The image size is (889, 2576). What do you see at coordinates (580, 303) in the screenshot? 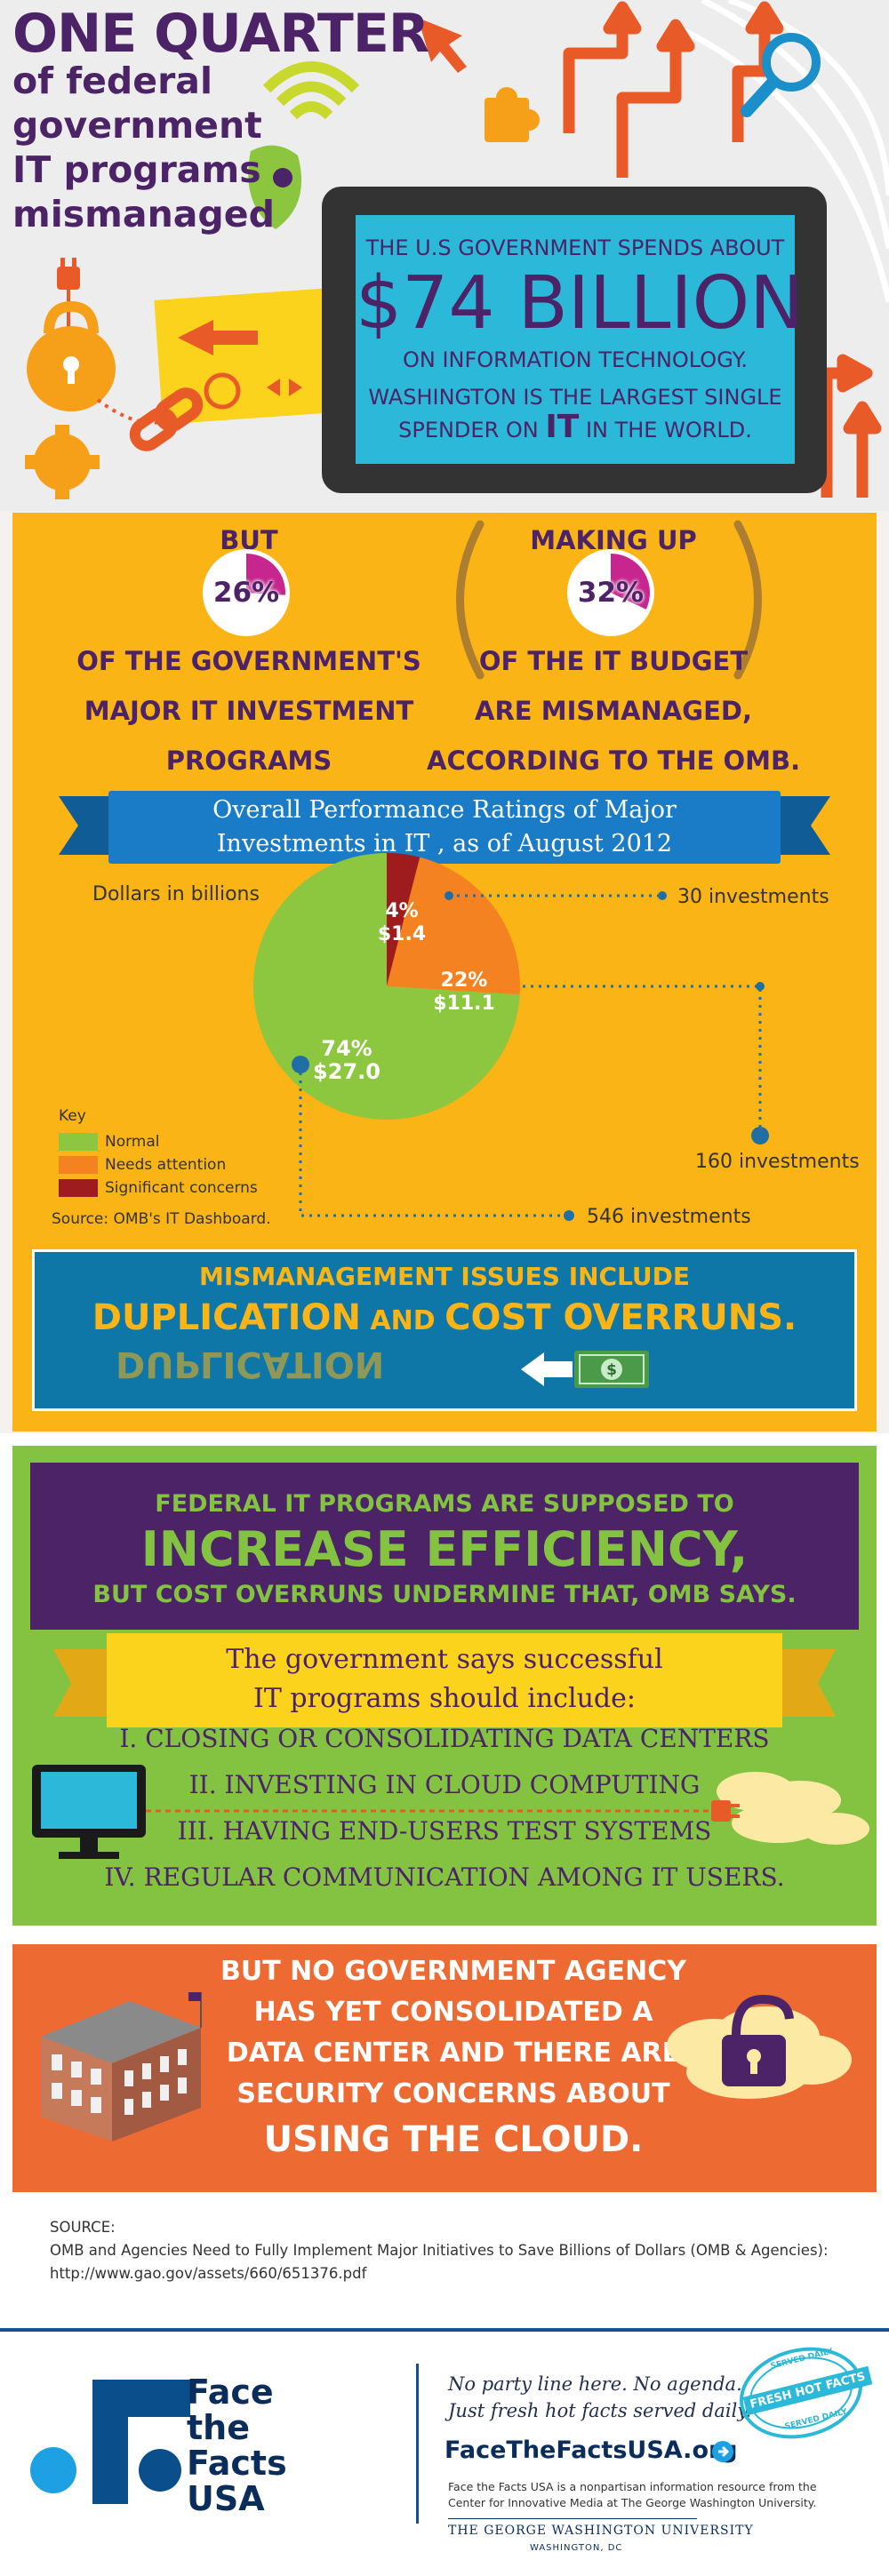
I see `spend-amount: $74 BILLION` at bounding box center [580, 303].